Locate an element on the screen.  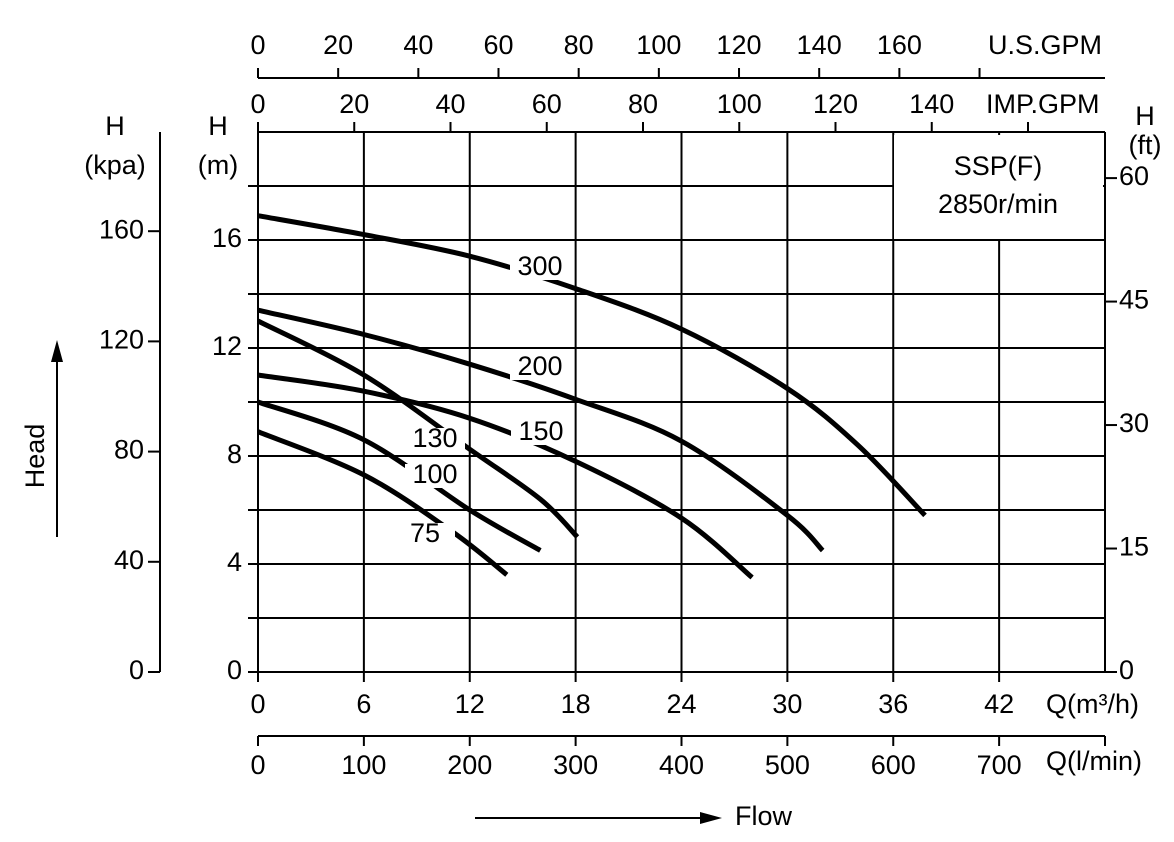
x-tick-label: 6 is located at coordinates (363, 704).